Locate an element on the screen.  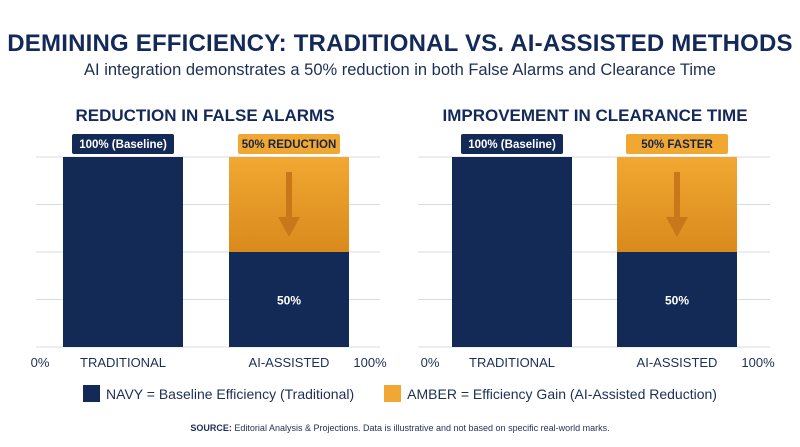
panel-title-clearance-time: IMPROVEMENT IN CLEARANCE TIME is located at coordinates (595, 115).